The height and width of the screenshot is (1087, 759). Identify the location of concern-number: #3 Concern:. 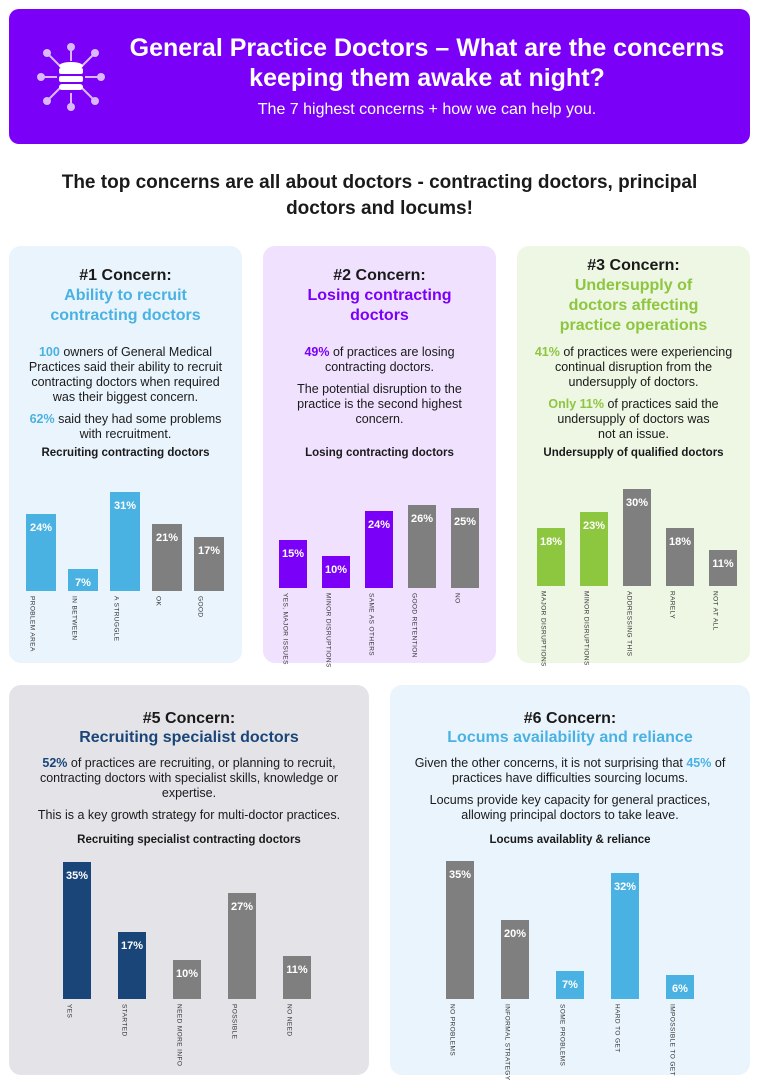
(633, 265).